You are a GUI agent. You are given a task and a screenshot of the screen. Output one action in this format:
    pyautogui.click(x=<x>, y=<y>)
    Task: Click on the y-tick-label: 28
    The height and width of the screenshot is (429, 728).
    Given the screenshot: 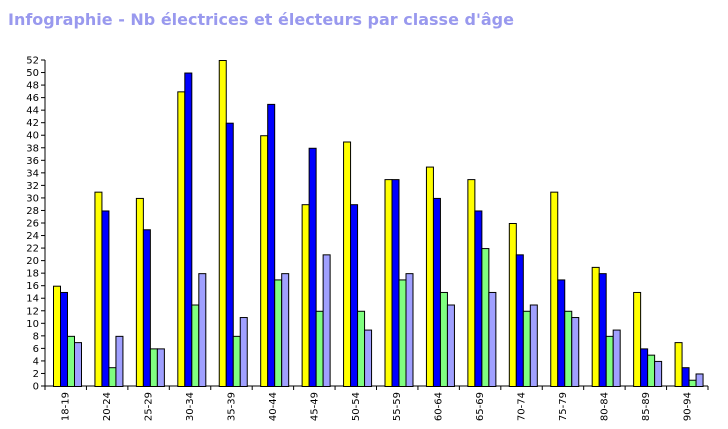 What is the action you would take?
    pyautogui.click(x=32, y=211)
    